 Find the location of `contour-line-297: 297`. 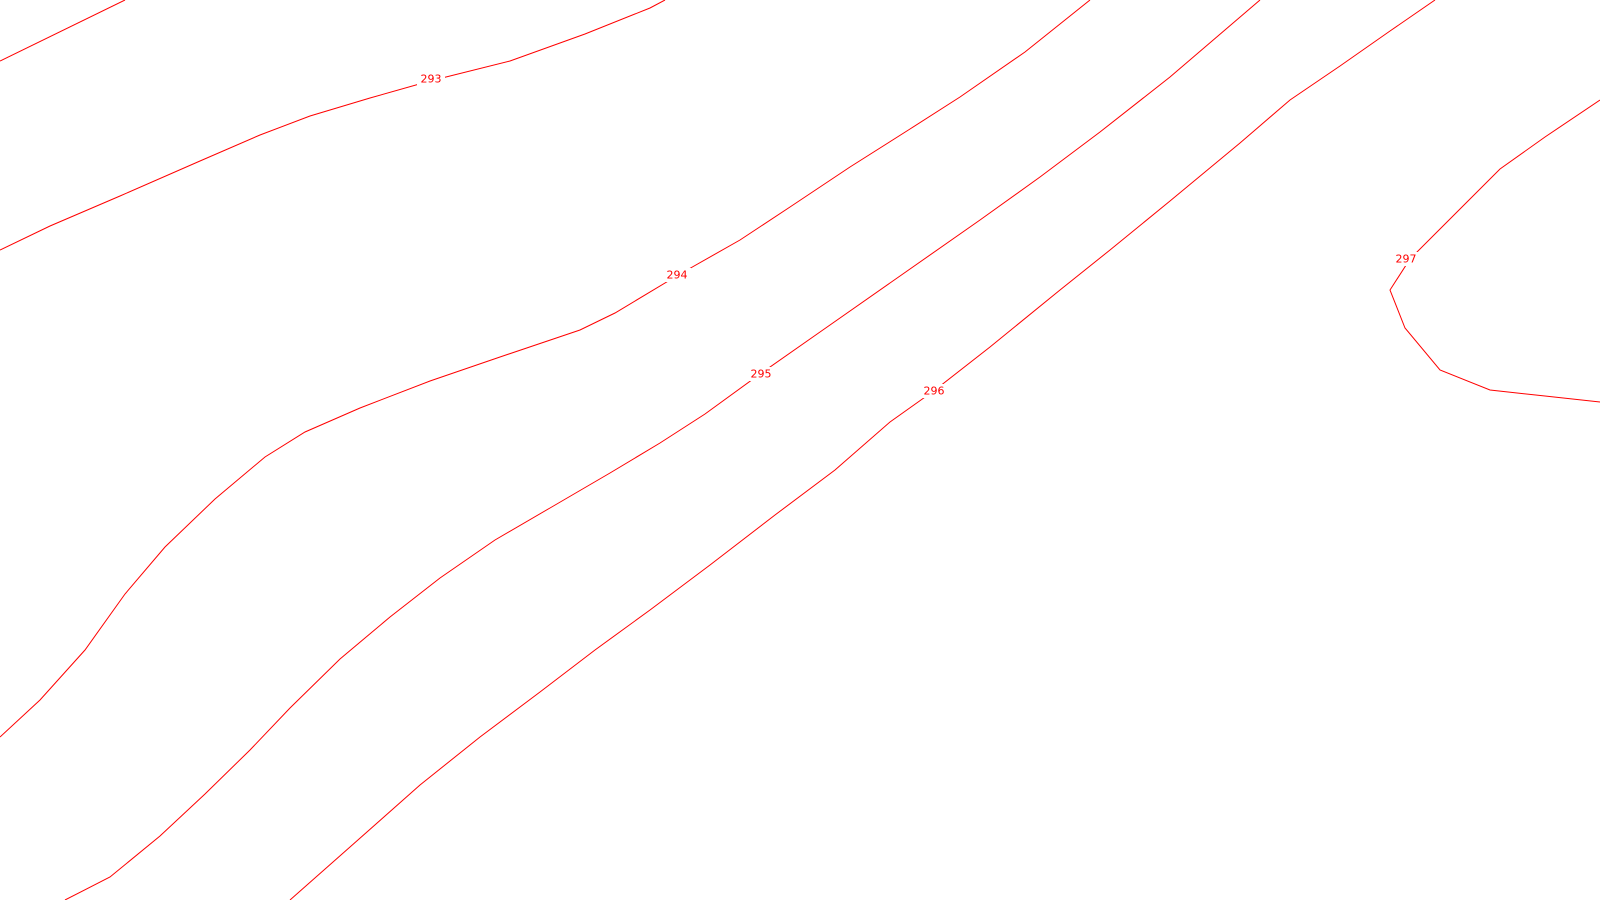

contour-line-297: 297 is located at coordinates (1494, 251).